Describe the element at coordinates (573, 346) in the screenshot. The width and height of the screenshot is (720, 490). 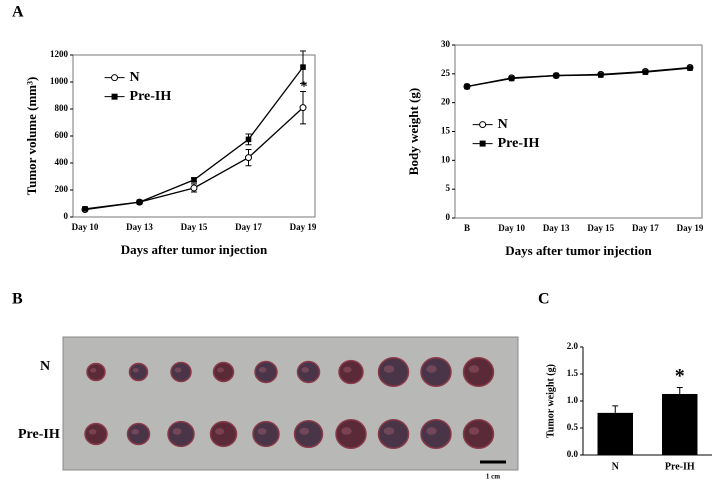
I see `y-tick-label: 2.0` at that location.